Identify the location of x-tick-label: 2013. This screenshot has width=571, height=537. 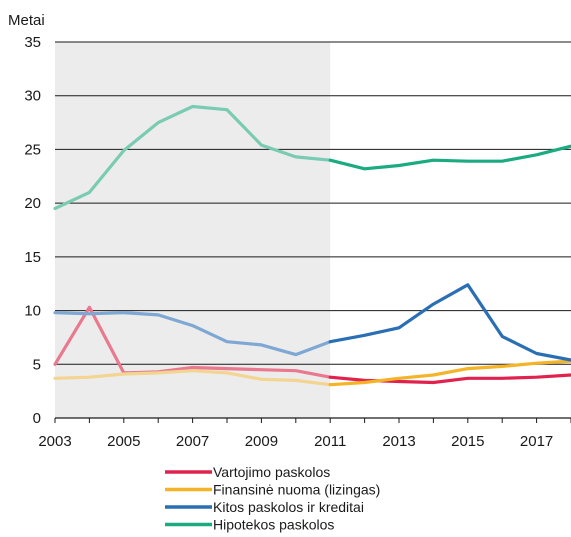
(398, 441).